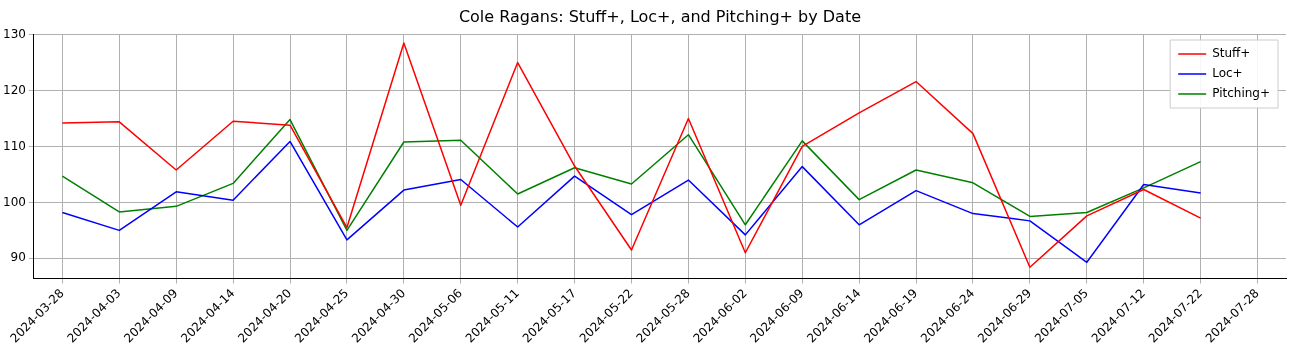 Image resolution: width=1296 pixels, height=349 pixels. What do you see at coordinates (14, 201) in the screenshot?
I see `y-tick-label: 100` at bounding box center [14, 201].